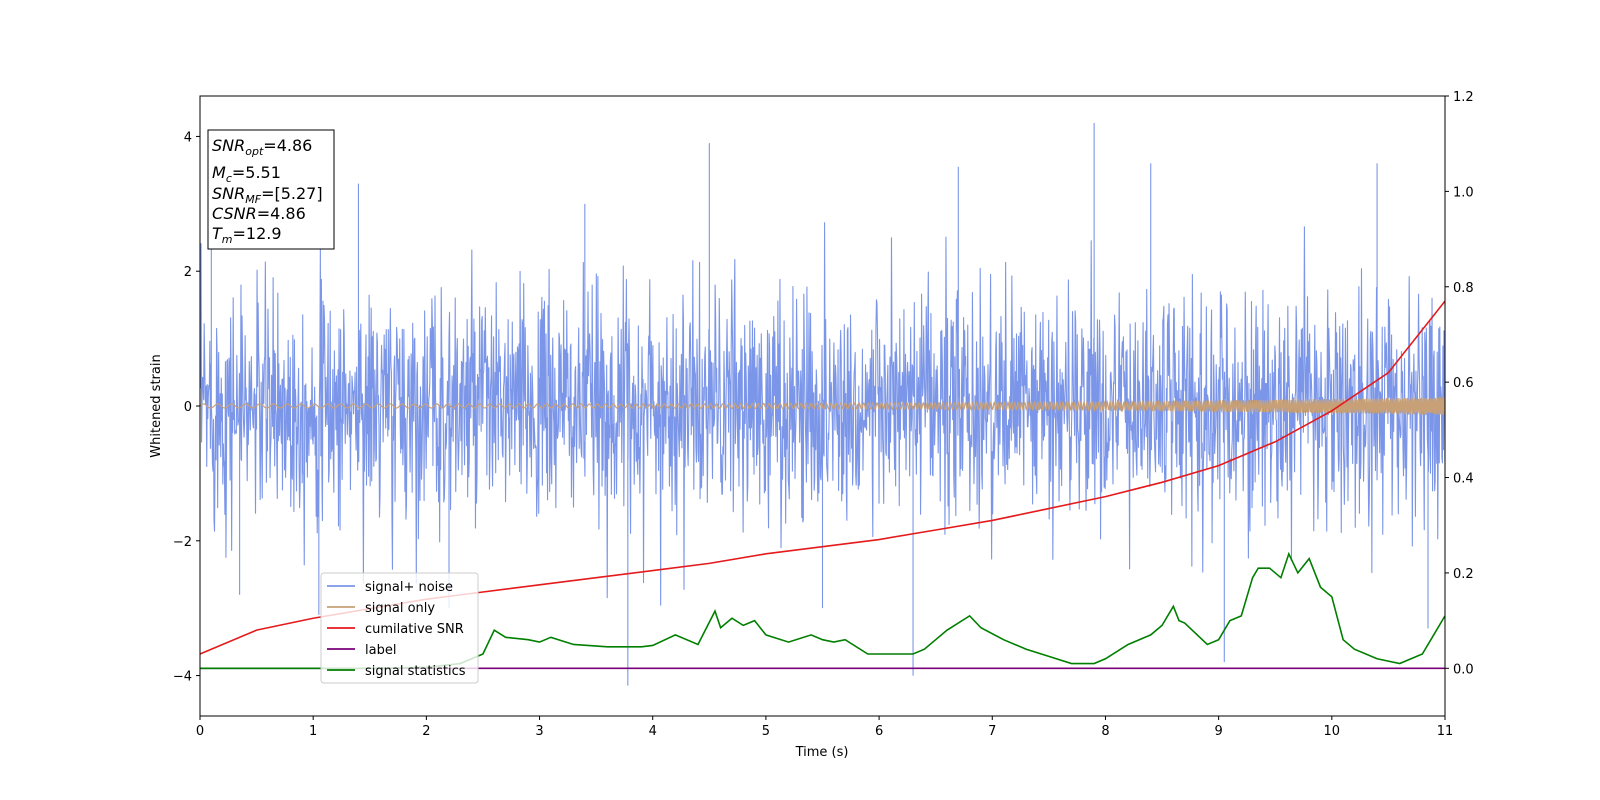 This screenshot has height=800, width=1600. Describe the element at coordinates (1463, 288) in the screenshot. I see `y-right-tick-label: 0.8` at that location.